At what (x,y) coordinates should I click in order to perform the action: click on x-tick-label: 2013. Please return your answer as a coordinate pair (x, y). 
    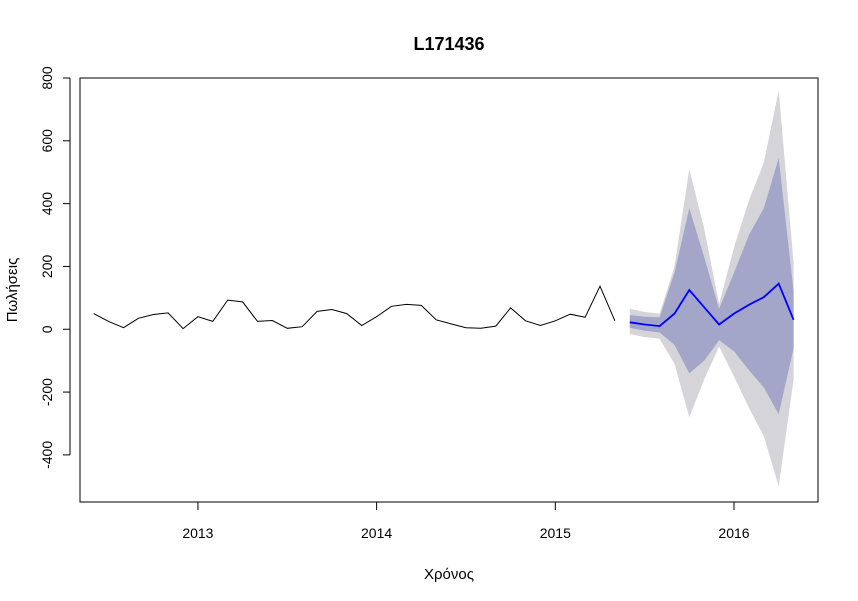
    Looking at the image, I should click on (197, 533).